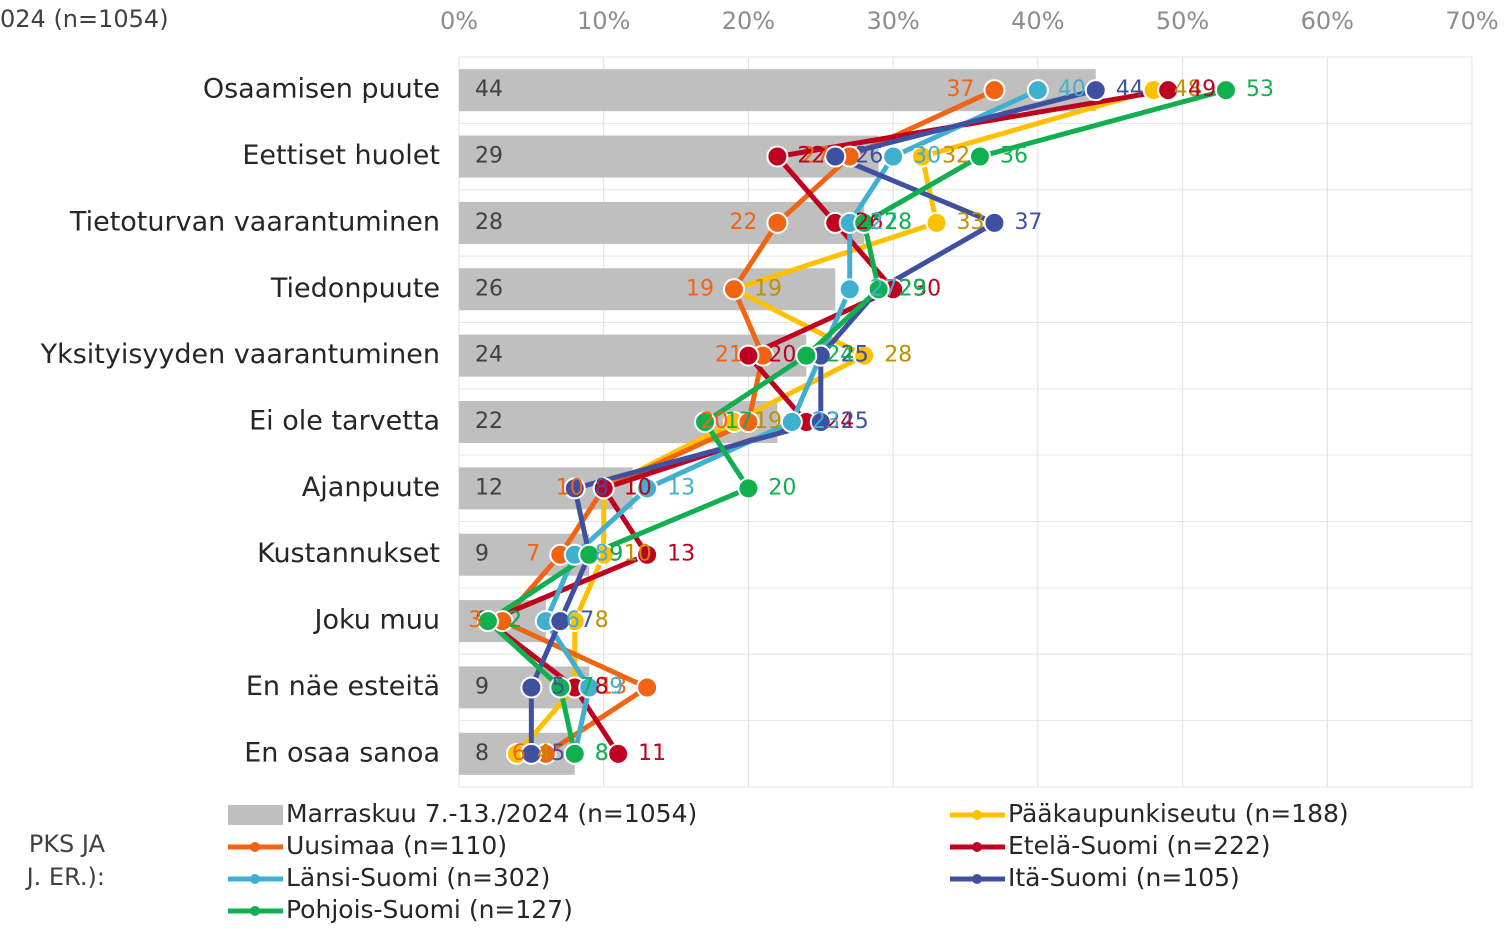 Image resolution: width=1508 pixels, height=929 pixels. I want to click on x-tick-label: 0%, so click(459, 21).